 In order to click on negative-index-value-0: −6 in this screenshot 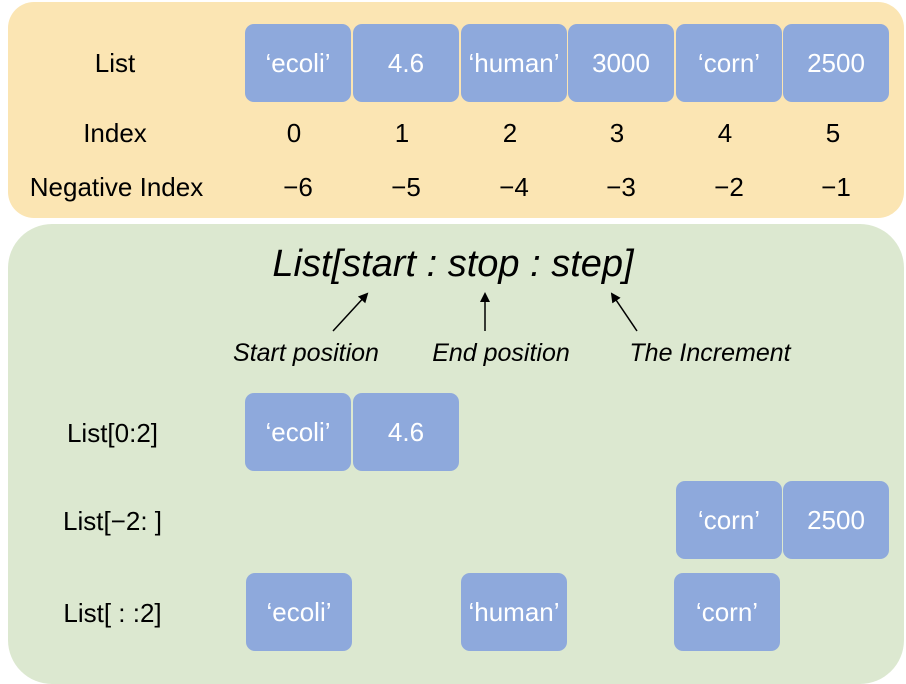, I will do `click(298, 187)`.